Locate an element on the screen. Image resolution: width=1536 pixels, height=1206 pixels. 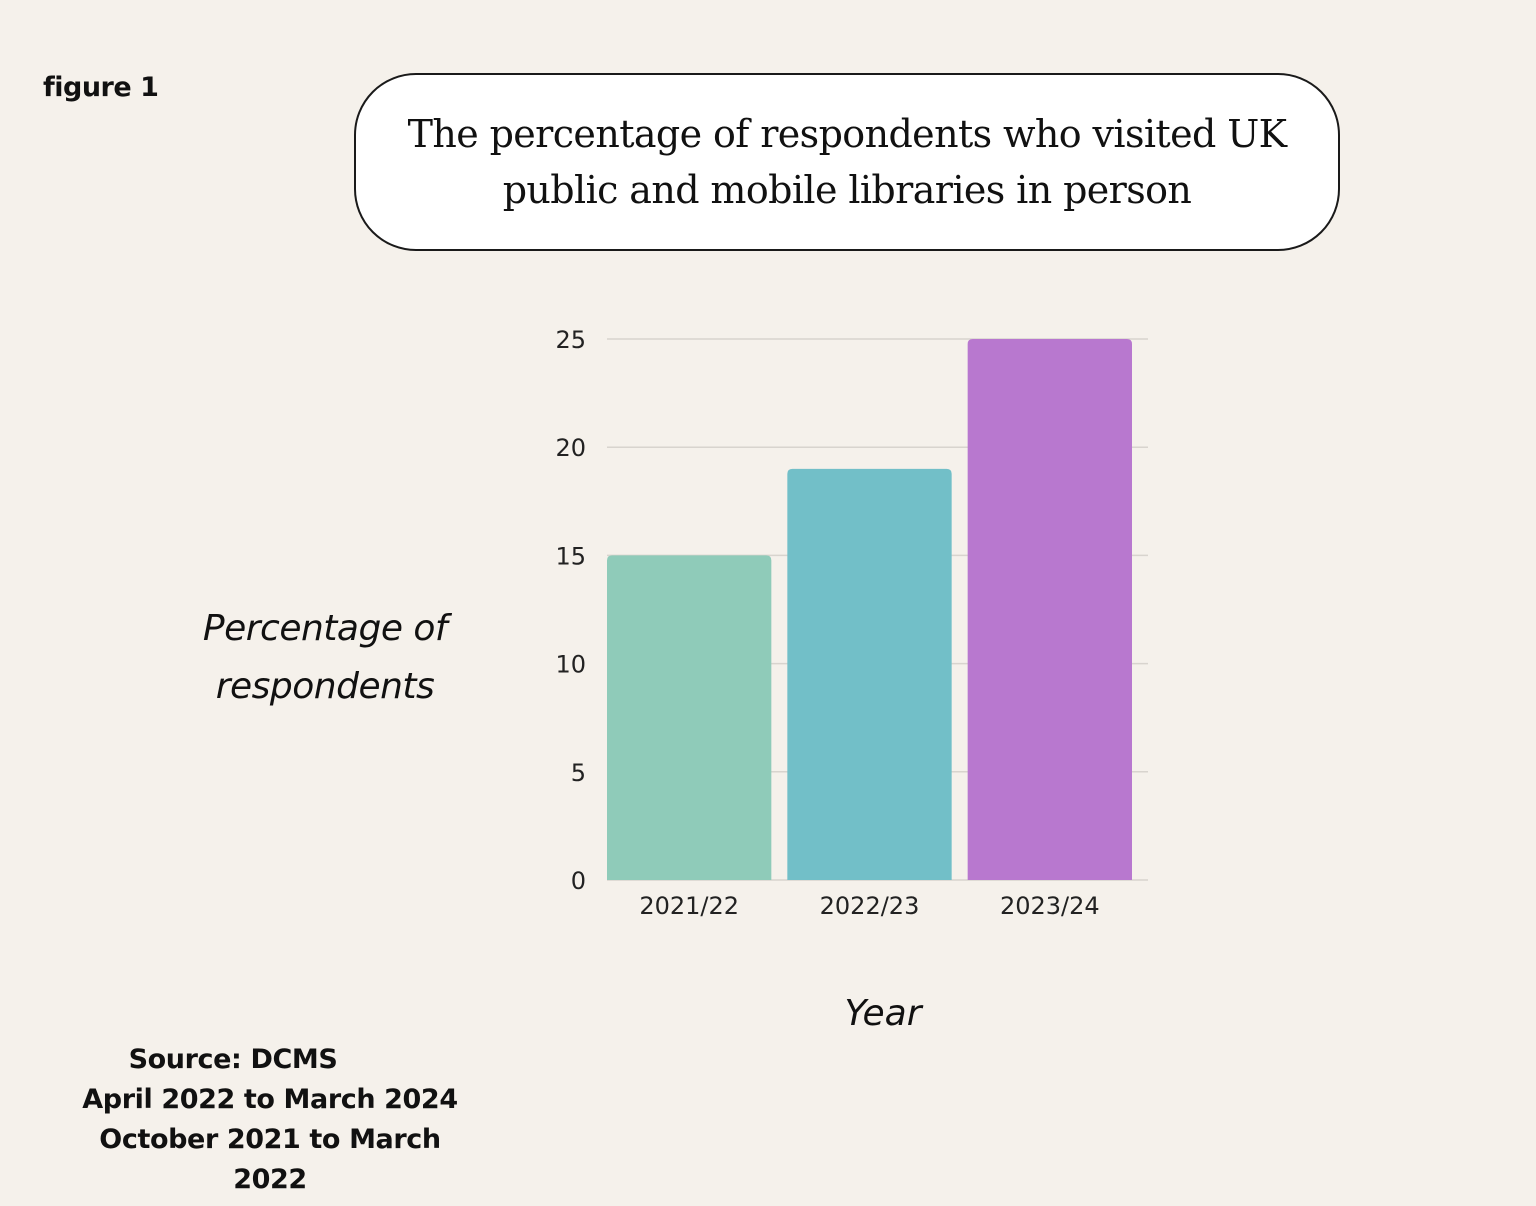
x-axis-label: Year is located at coordinates (883, 1013).